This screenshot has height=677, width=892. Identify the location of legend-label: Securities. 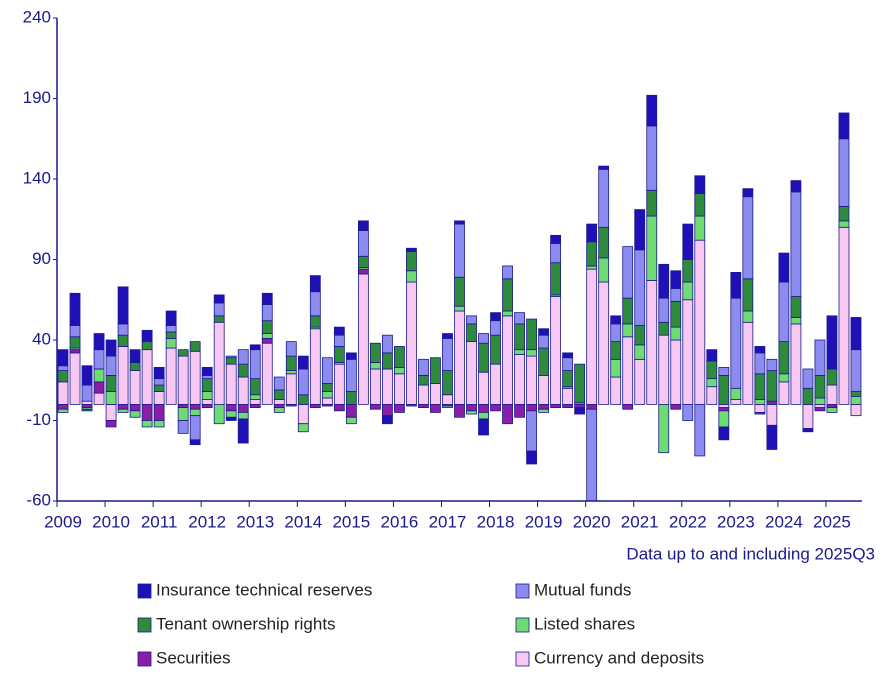
(193, 657).